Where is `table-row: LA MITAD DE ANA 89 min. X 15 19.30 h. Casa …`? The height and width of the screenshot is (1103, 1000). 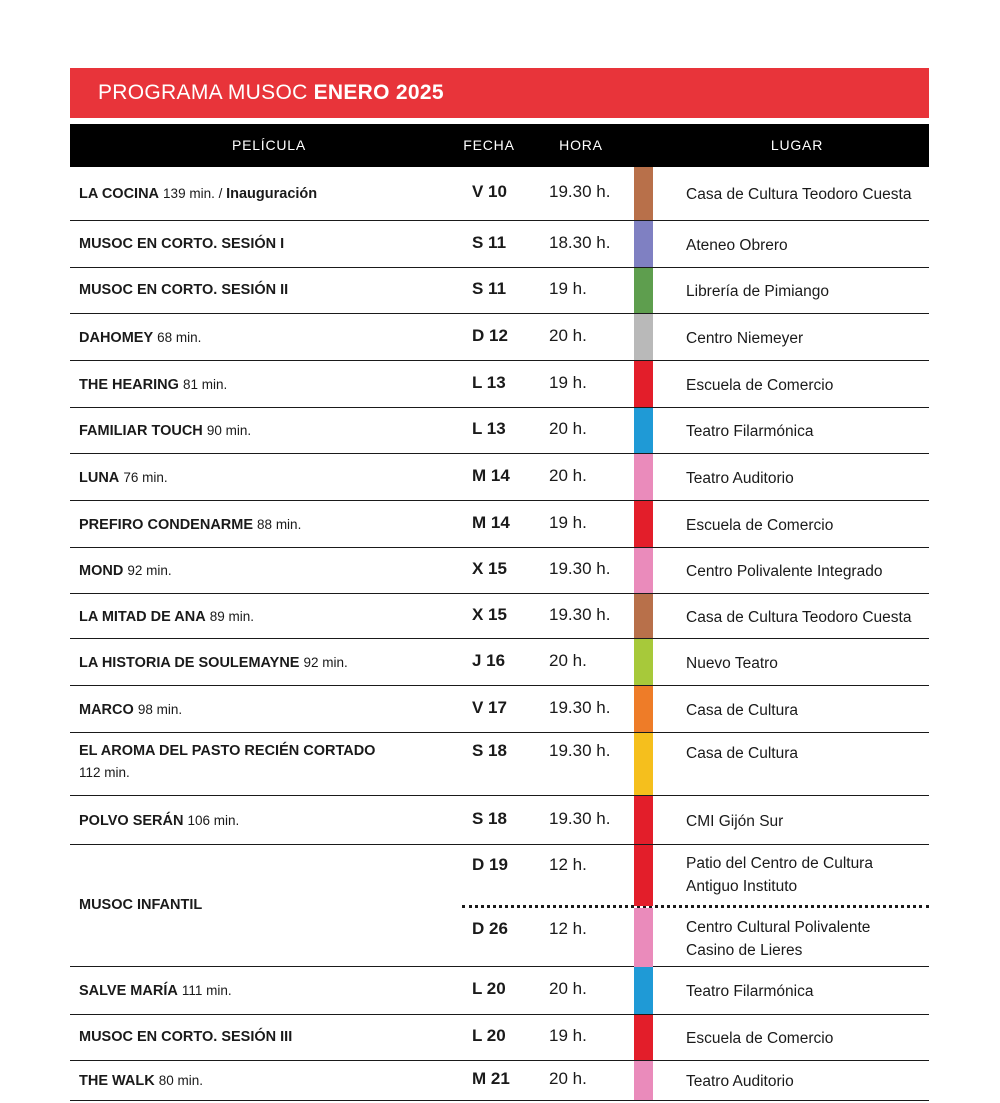 table-row: LA MITAD DE ANA 89 min. X 15 19.30 h. Casa … is located at coordinates (499, 616).